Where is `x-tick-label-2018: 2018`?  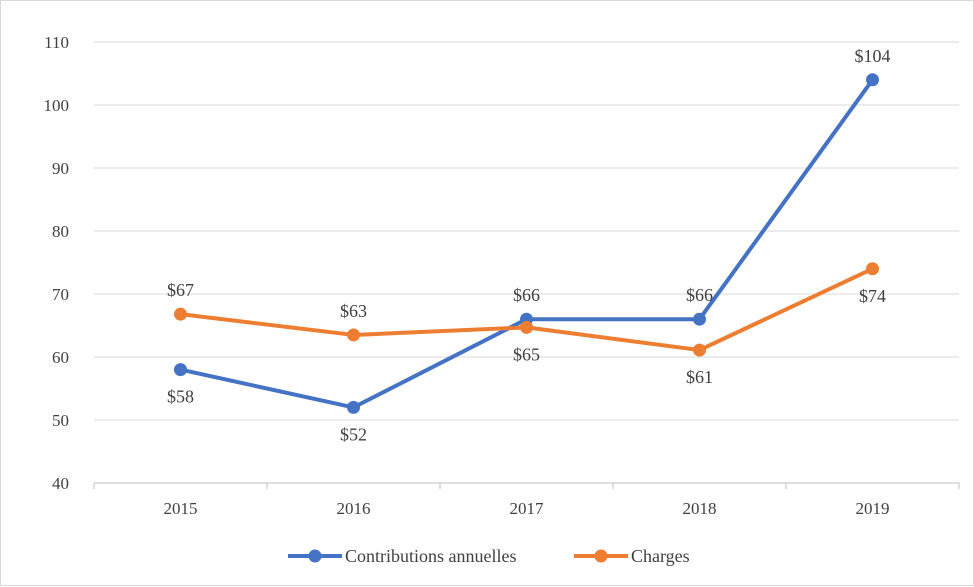 x-tick-label-2018: 2018 is located at coordinates (700, 508).